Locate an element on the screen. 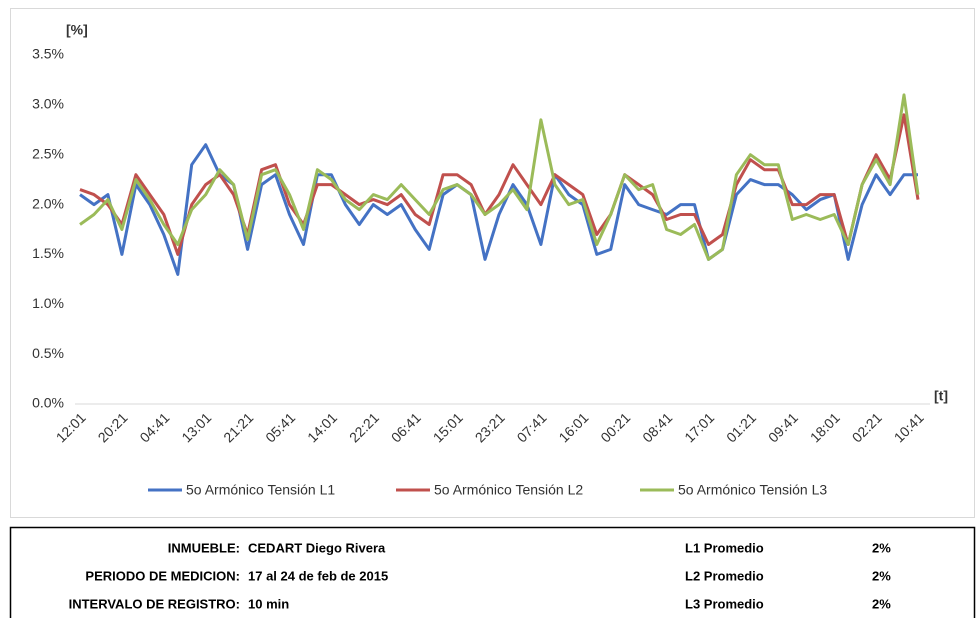  row-label: INMUEBLE: is located at coordinates (204, 547).